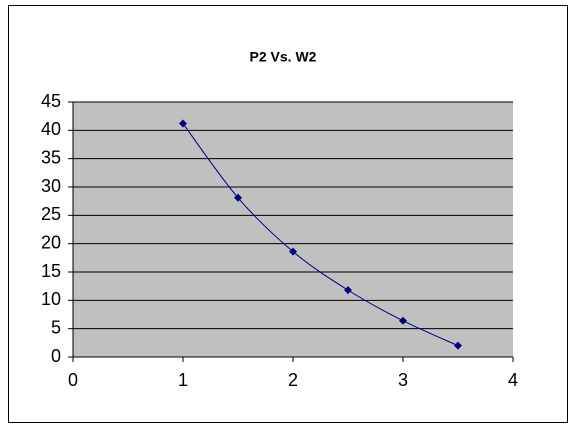 The image size is (570, 425). What do you see at coordinates (51, 271) in the screenshot?
I see `y-tick-label: 15` at bounding box center [51, 271].